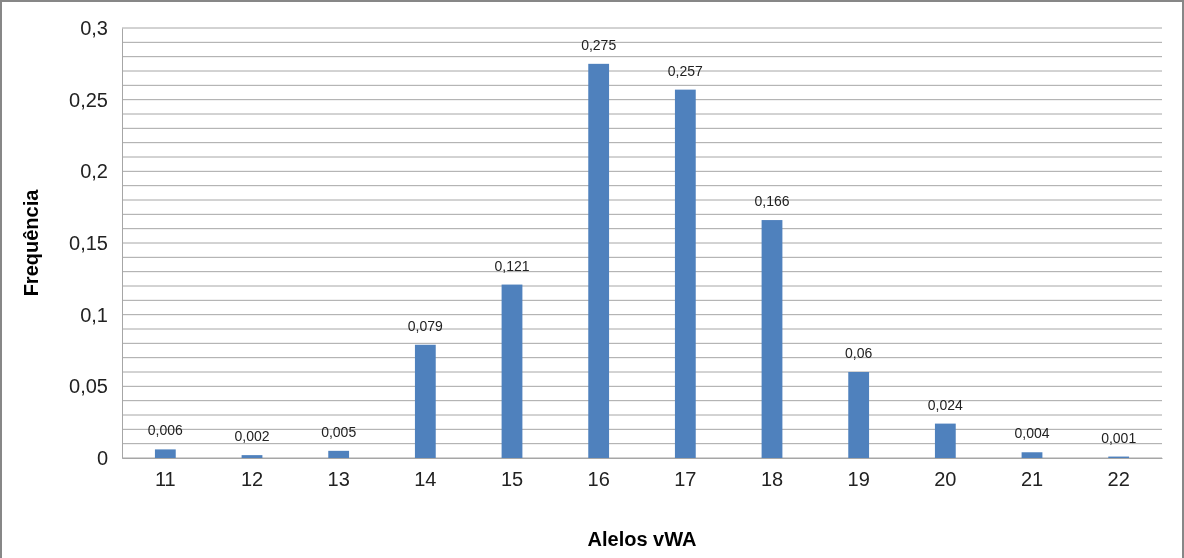  I want to click on x-axis-title: Alelos vWA, so click(642, 539).